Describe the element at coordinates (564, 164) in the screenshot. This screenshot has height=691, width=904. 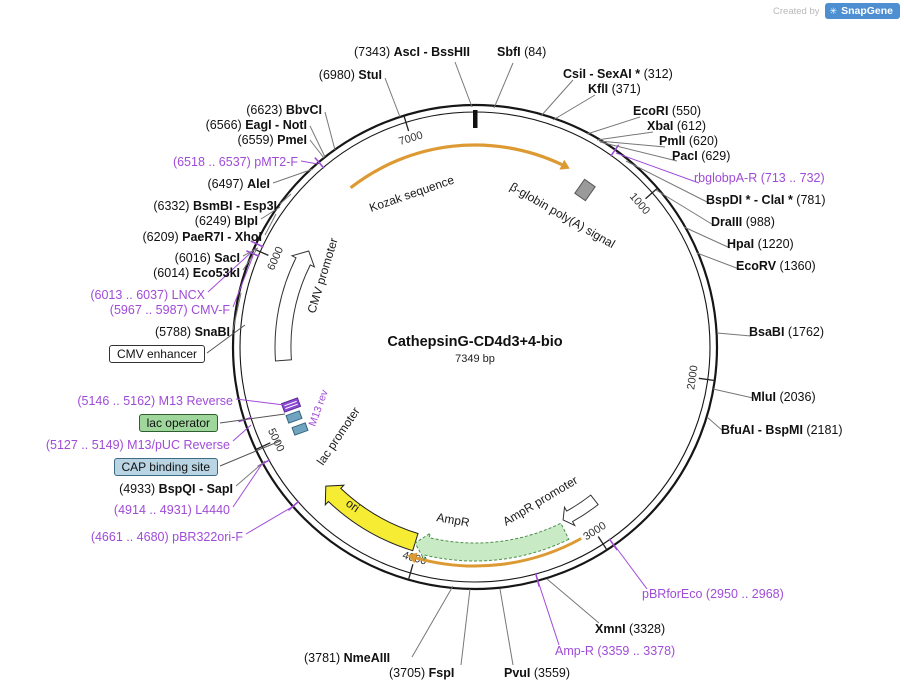
I see `expression-cassette-arc-head` at that location.